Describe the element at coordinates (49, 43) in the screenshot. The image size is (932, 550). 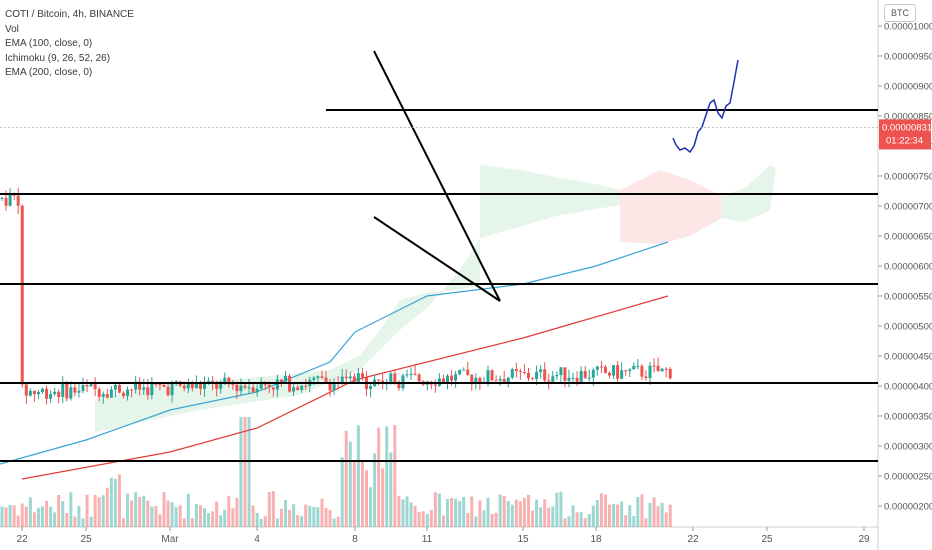
I see `legend-ema100: EMA (100, close, 0)` at that location.